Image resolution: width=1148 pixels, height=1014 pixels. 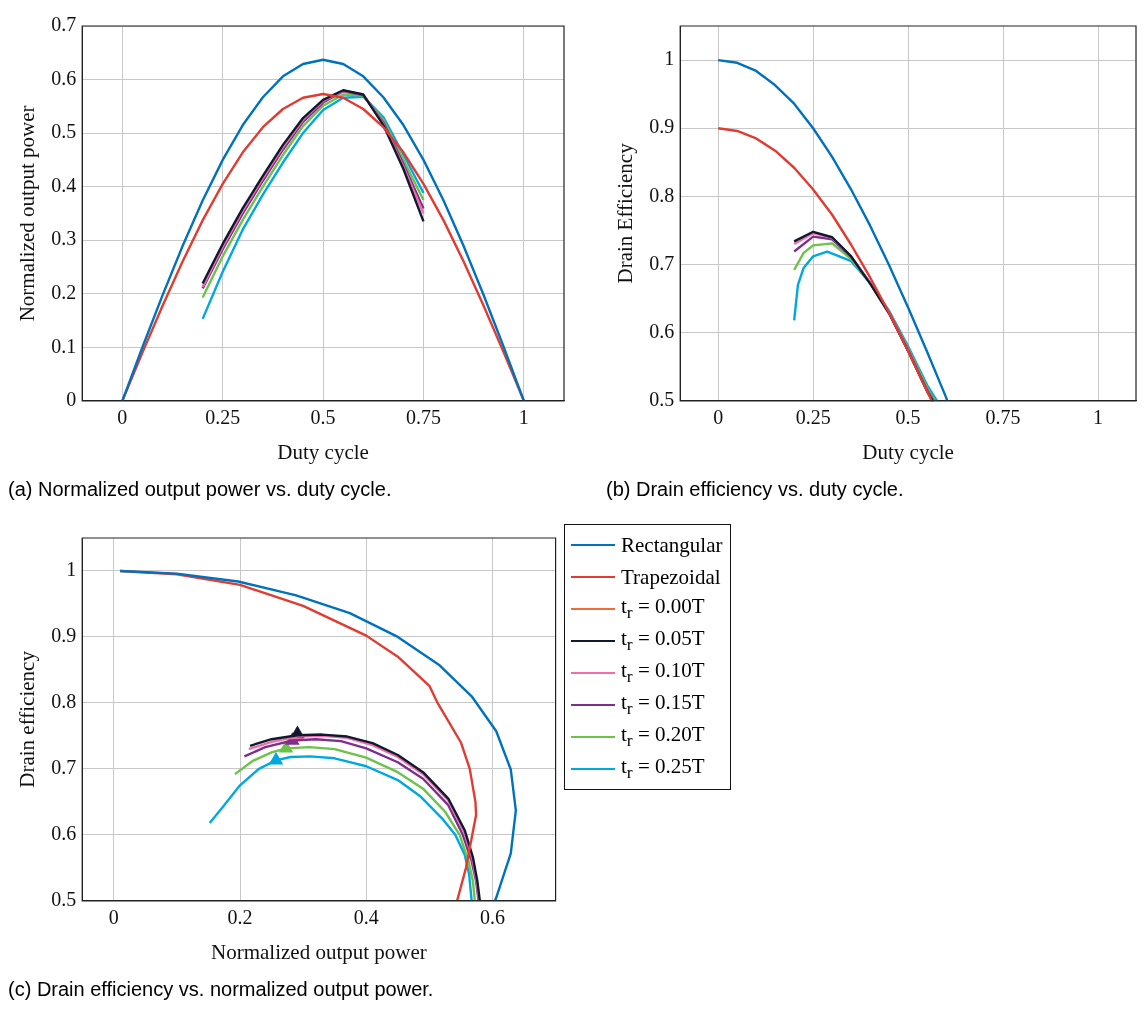 I want to click on legend-label: t$_{r}$ = 0.10T, so click(x=663, y=673).